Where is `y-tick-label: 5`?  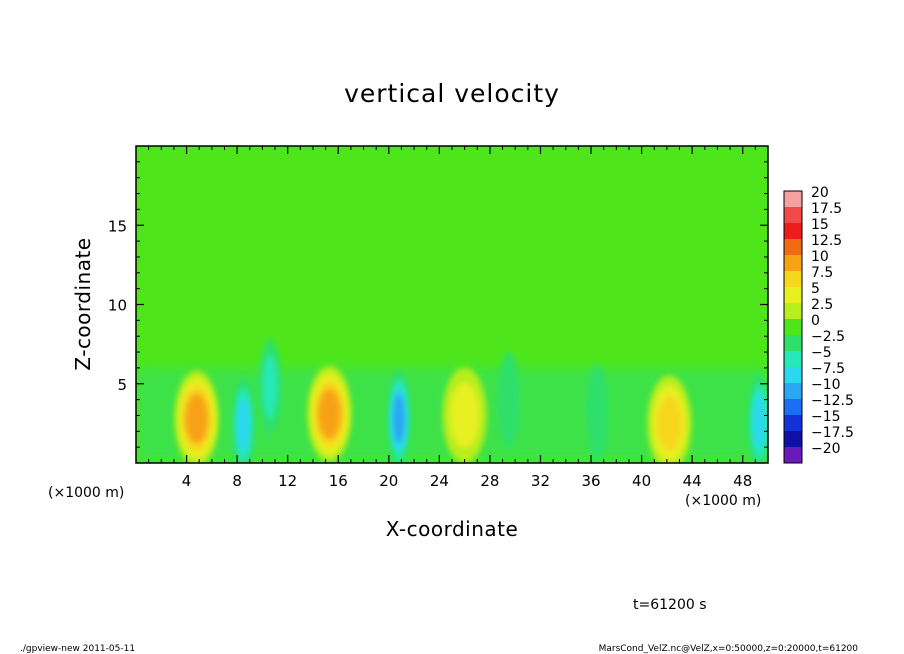
y-tick-label: 5 is located at coordinates (122, 385).